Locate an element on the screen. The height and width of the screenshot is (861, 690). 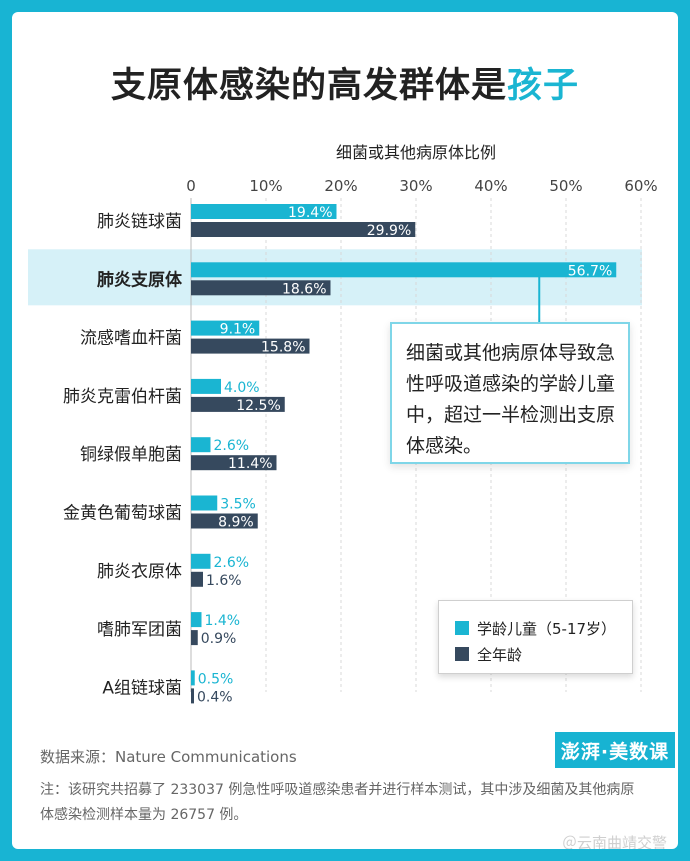
bar-value-label: 0.5% is located at coordinates (216, 679).